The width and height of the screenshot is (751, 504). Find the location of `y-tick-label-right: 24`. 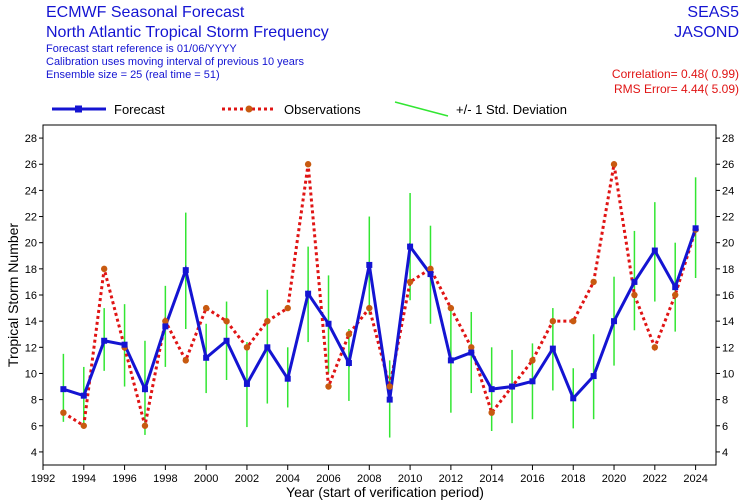

y-tick-label-right: 24 is located at coordinates (728, 191).